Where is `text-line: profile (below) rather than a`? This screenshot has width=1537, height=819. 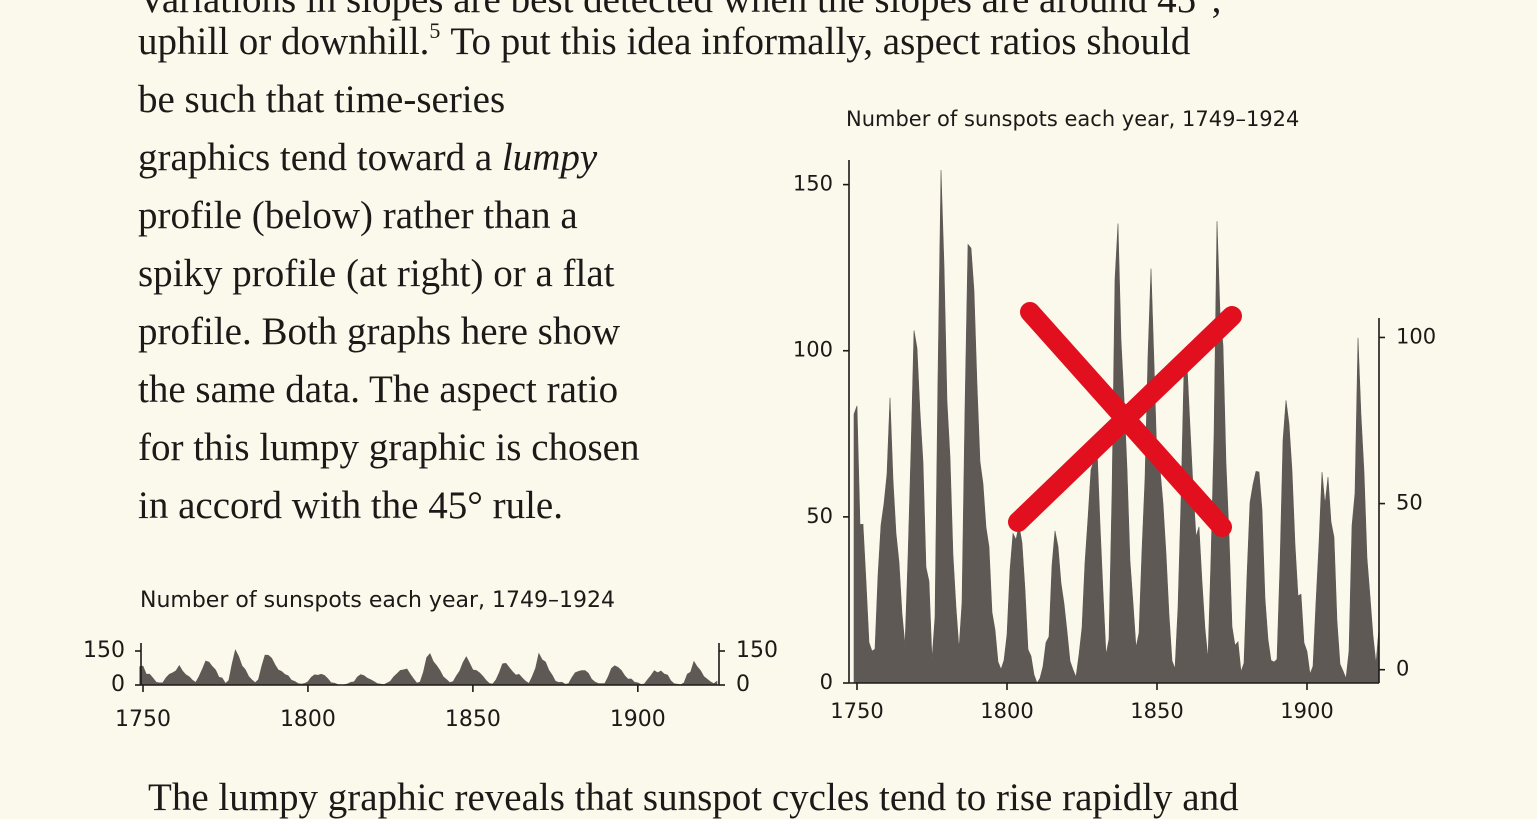
text-line: profile (below) rather than a is located at coordinates (358, 215).